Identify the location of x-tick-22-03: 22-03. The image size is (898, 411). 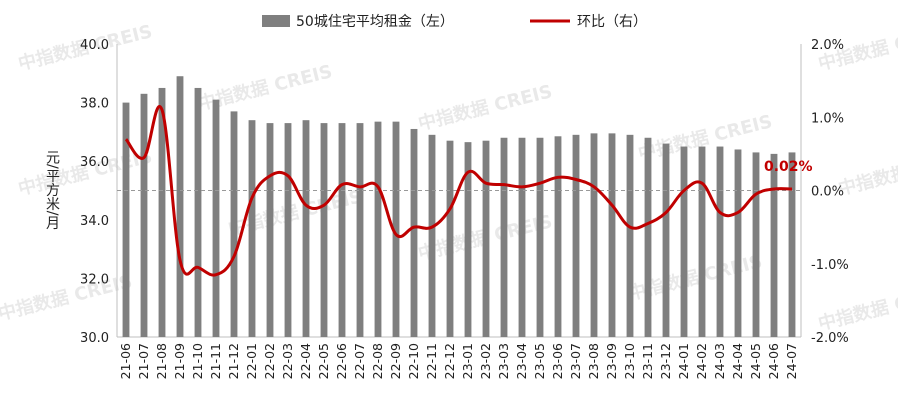
(287, 361).